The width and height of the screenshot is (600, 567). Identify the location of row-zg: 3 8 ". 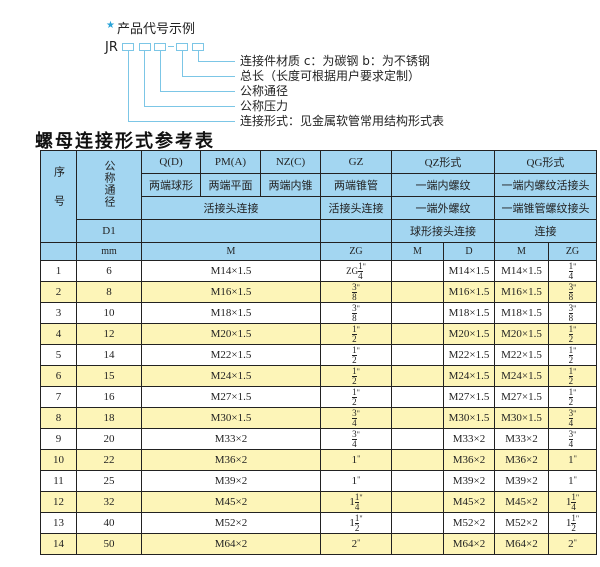
(356, 292).